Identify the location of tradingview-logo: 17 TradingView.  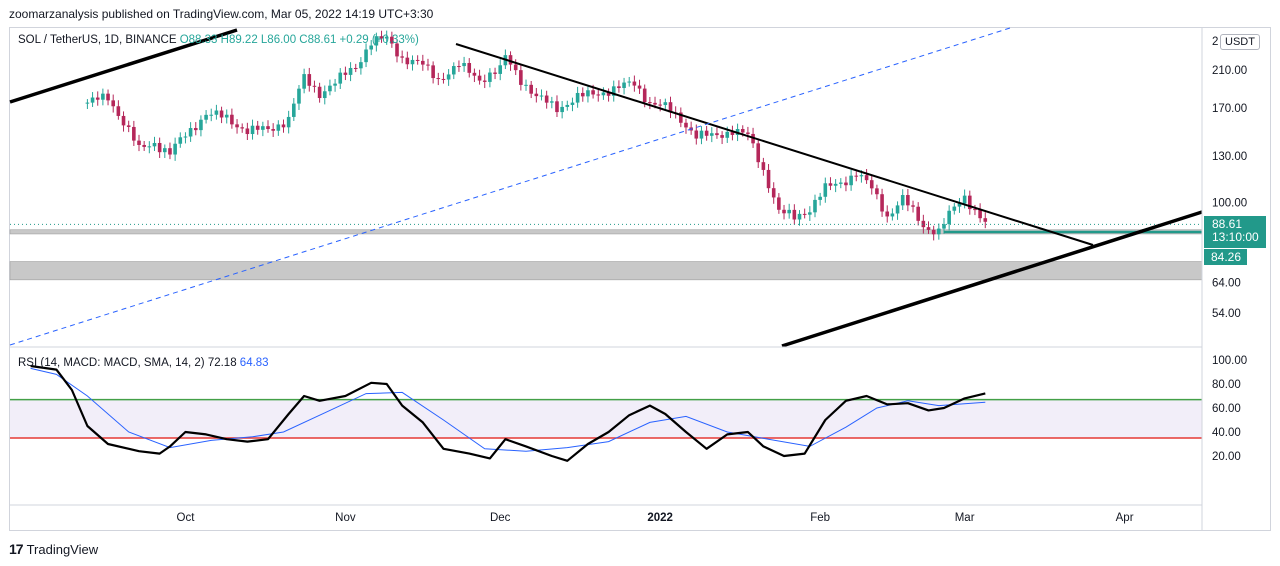
(53, 549).